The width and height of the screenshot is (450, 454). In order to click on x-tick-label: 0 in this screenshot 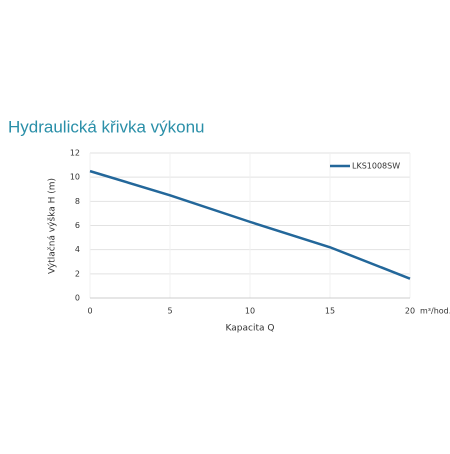, I will do `click(89, 311)`.